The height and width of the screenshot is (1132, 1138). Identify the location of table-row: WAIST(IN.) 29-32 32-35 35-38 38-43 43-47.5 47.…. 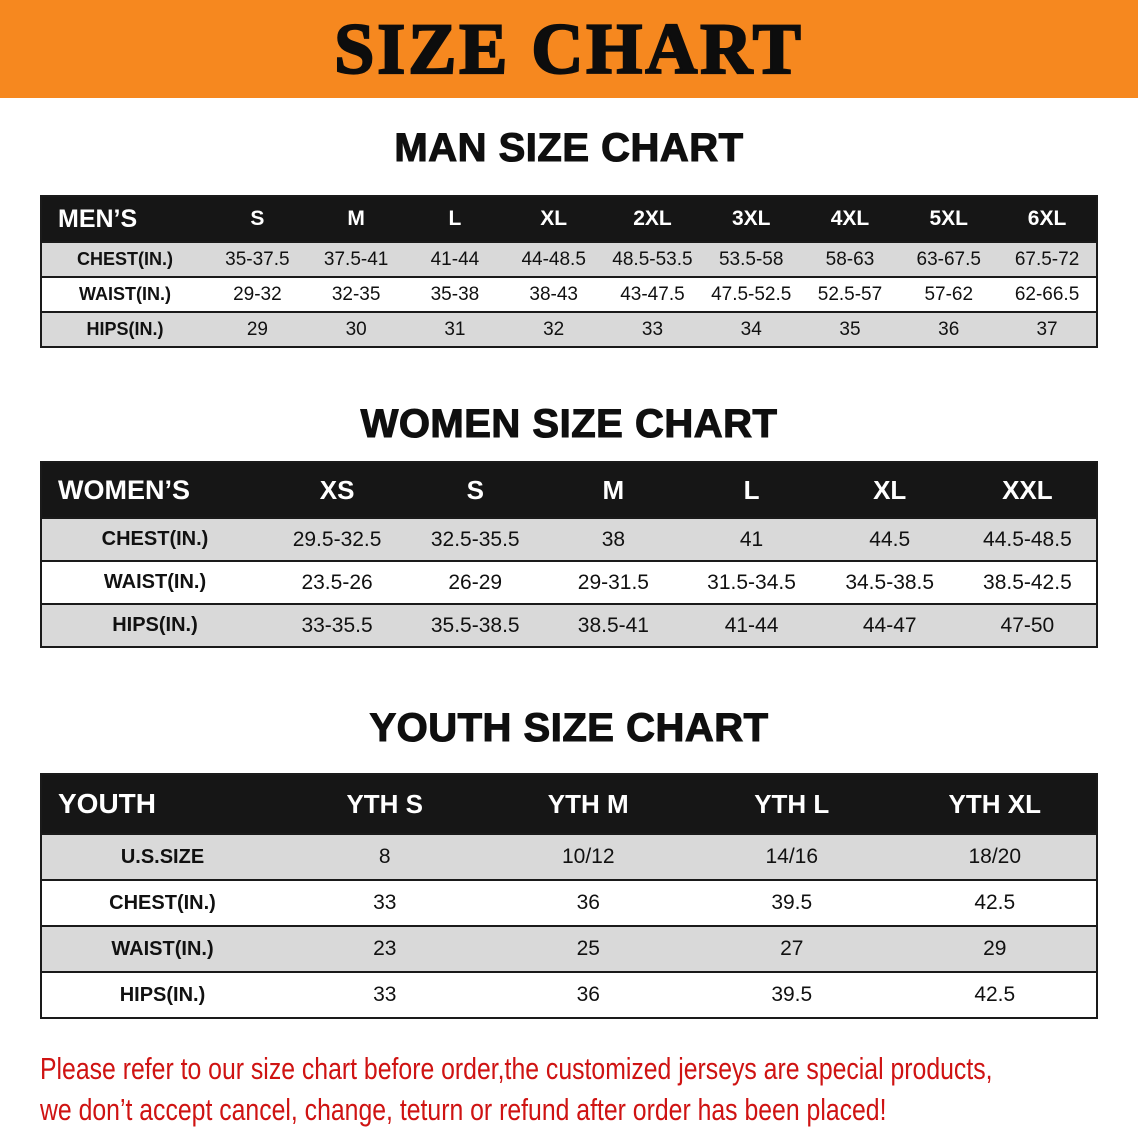
(569, 294).